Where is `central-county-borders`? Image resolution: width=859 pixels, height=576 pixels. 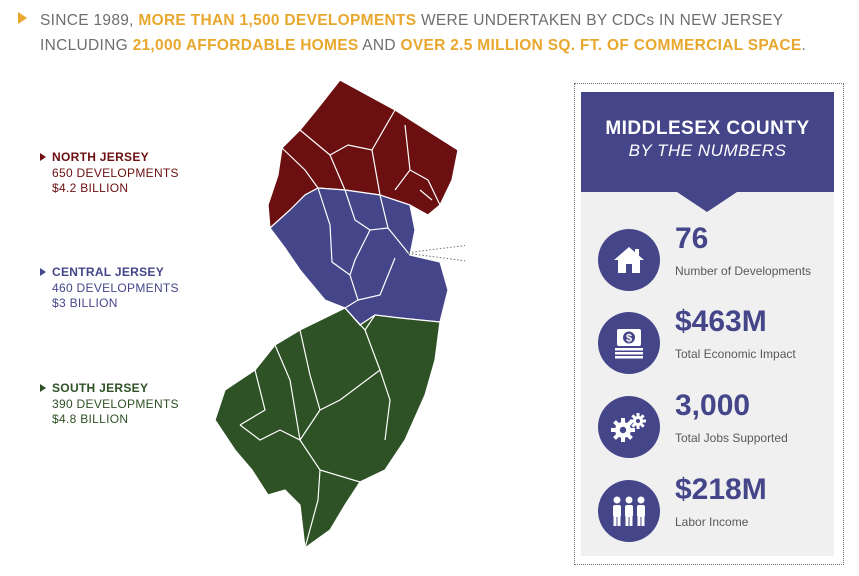 central-county-borders is located at coordinates (364, 248).